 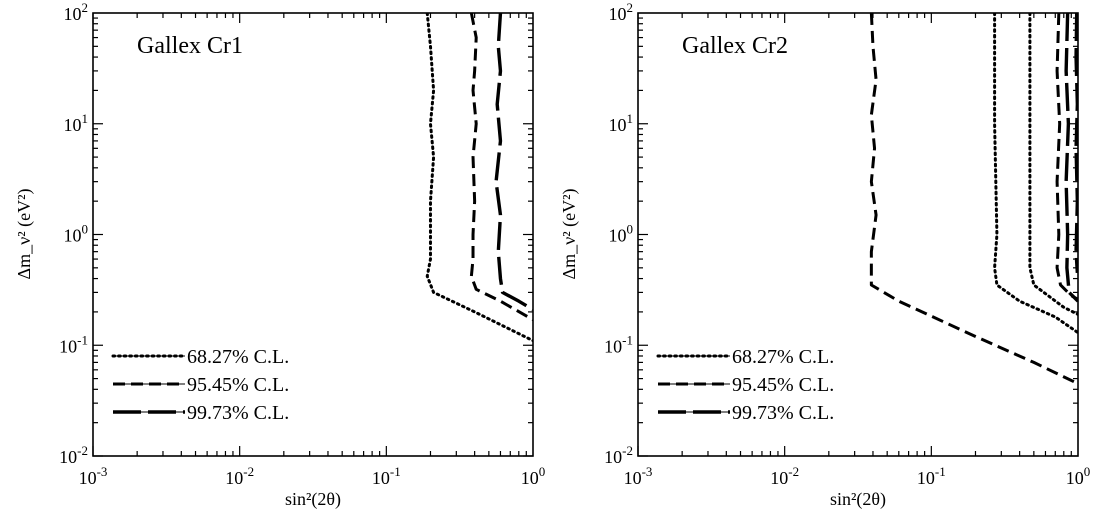 I want to click on panel-title: Gallex Cr1, so click(x=190, y=46).